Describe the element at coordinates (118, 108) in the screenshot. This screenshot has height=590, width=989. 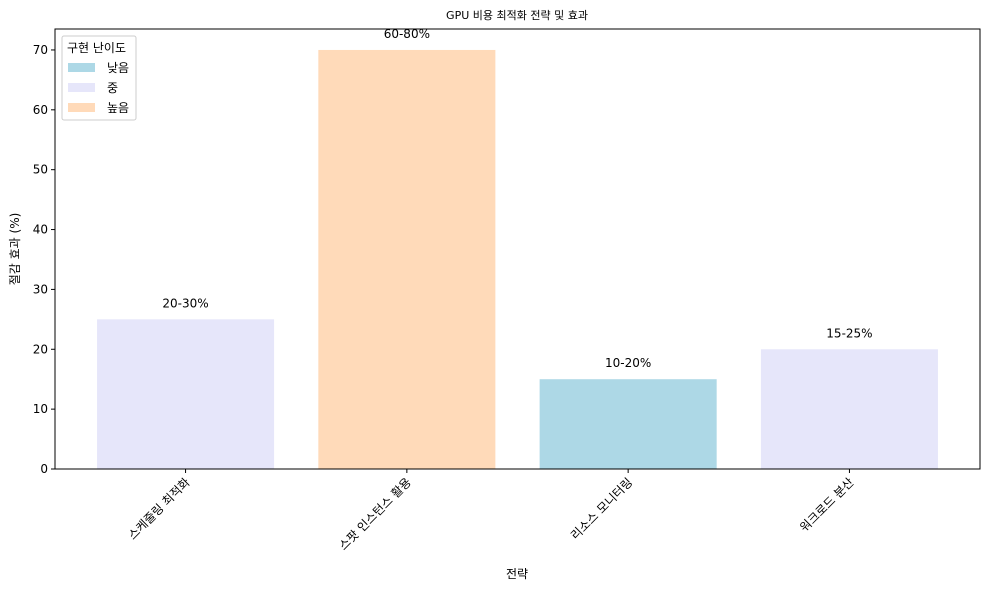
I see `legend-label: 높음` at that location.